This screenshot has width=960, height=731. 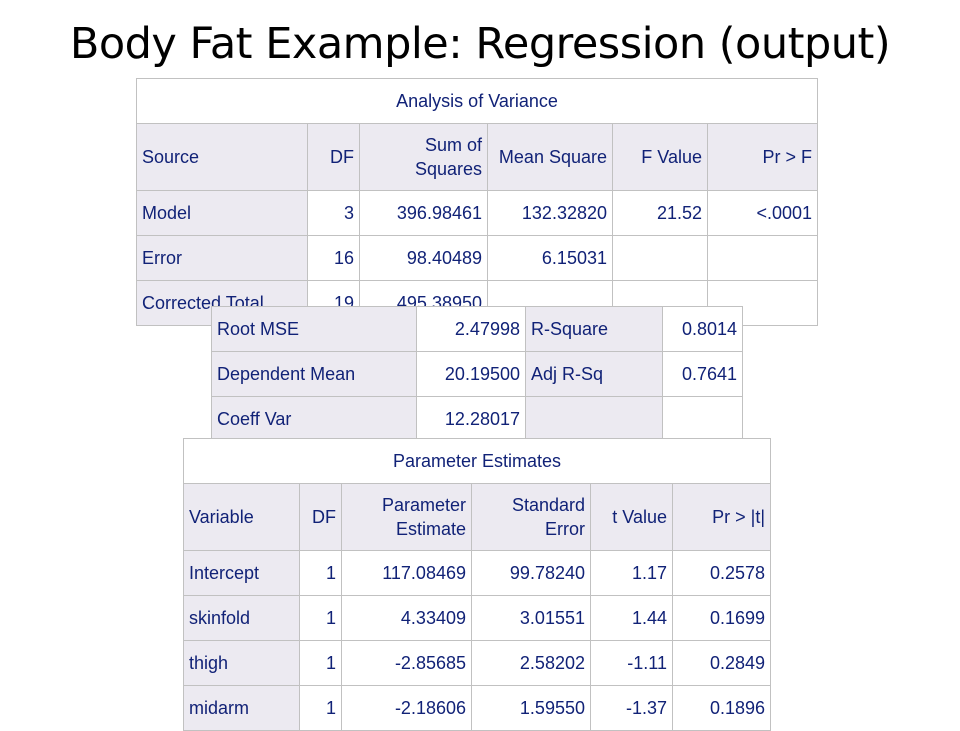 What do you see at coordinates (314, 419) in the screenshot?
I see `fit-label: Coeff Var` at bounding box center [314, 419].